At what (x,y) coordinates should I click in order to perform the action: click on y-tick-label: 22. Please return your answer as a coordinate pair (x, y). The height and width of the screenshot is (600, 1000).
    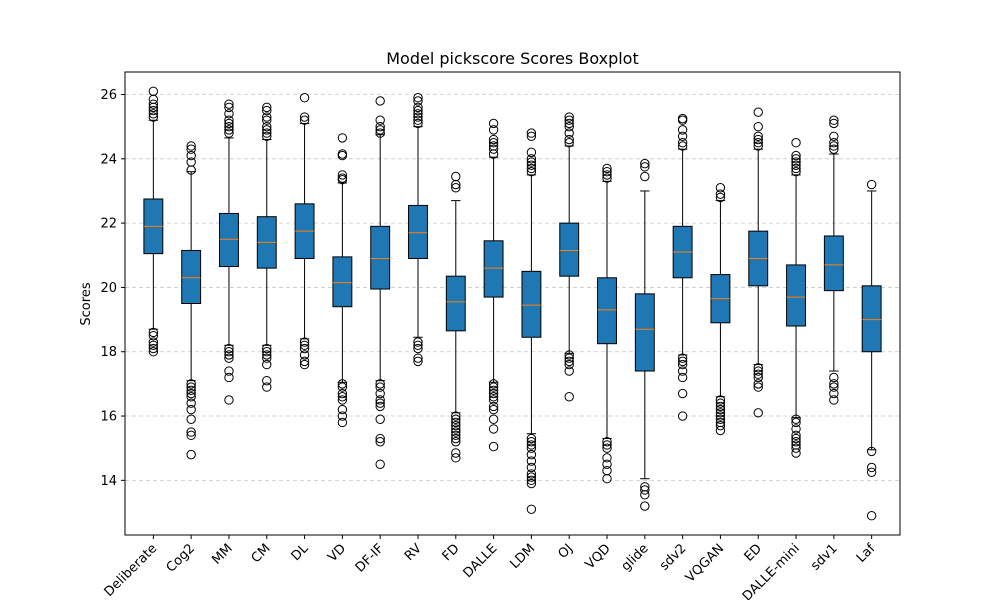
    Looking at the image, I should click on (108, 224).